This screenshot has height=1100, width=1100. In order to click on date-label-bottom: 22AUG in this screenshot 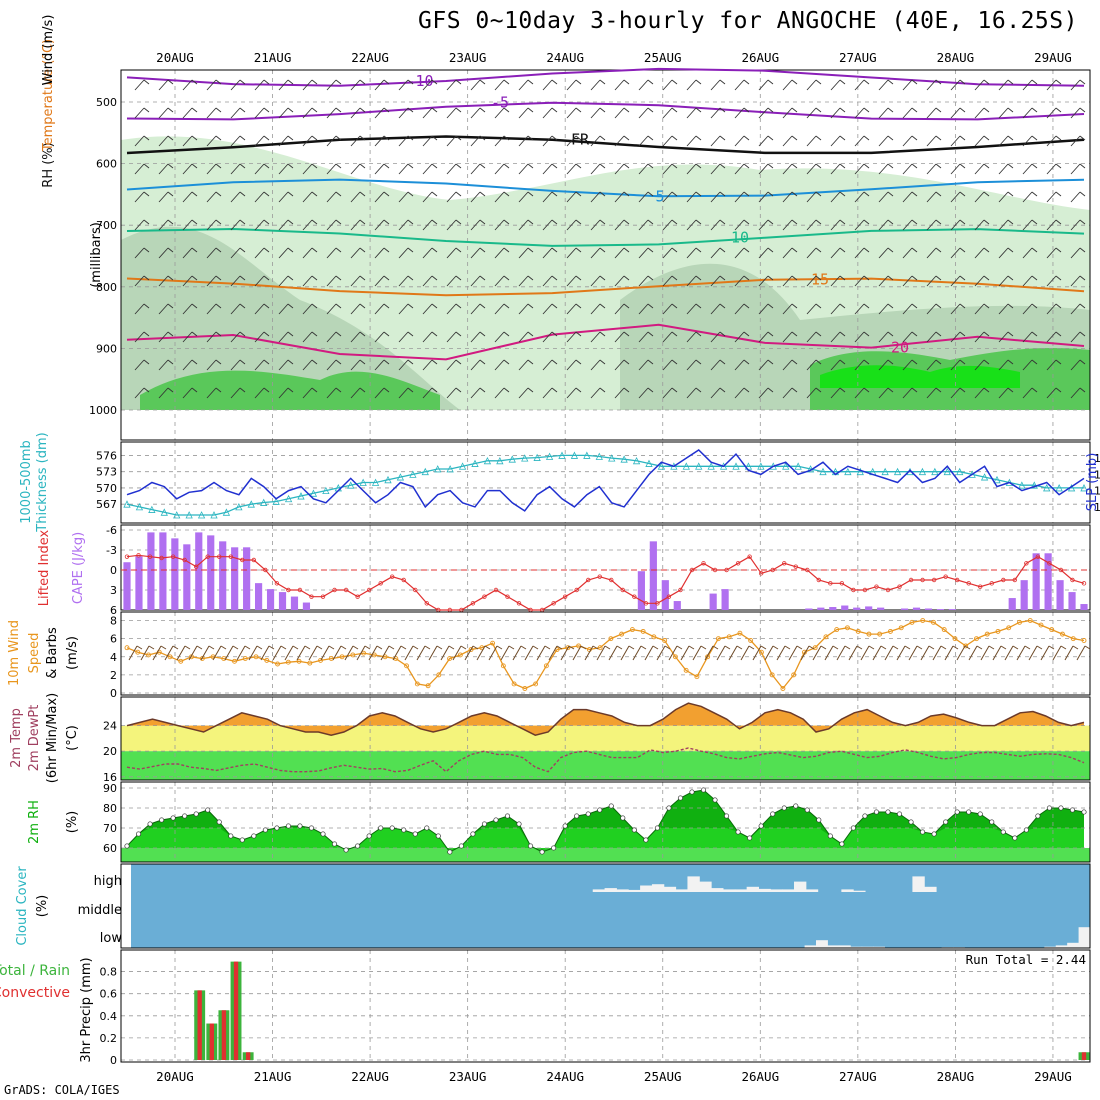, I will do `click(370, 1076)`.